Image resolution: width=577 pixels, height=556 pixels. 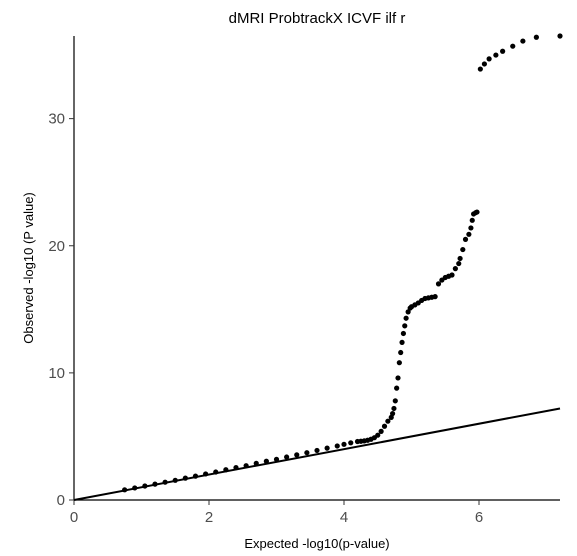 What do you see at coordinates (56, 373) in the screenshot?
I see `y-tick-label: 10` at bounding box center [56, 373].